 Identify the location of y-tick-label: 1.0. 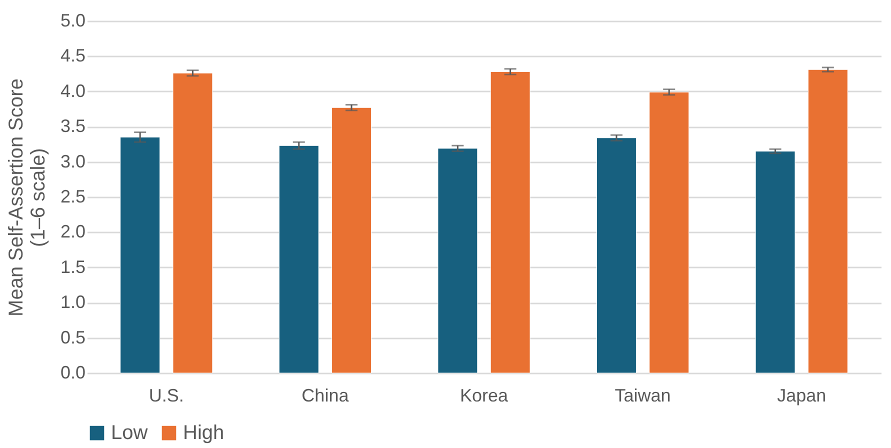
(73, 302).